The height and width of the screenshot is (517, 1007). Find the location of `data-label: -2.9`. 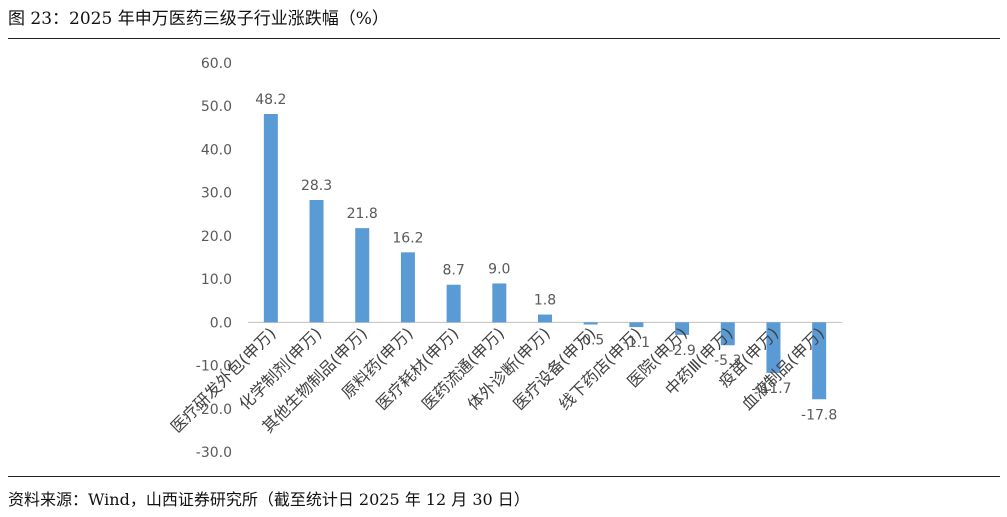

data-label: -2.9 is located at coordinates (681, 351).